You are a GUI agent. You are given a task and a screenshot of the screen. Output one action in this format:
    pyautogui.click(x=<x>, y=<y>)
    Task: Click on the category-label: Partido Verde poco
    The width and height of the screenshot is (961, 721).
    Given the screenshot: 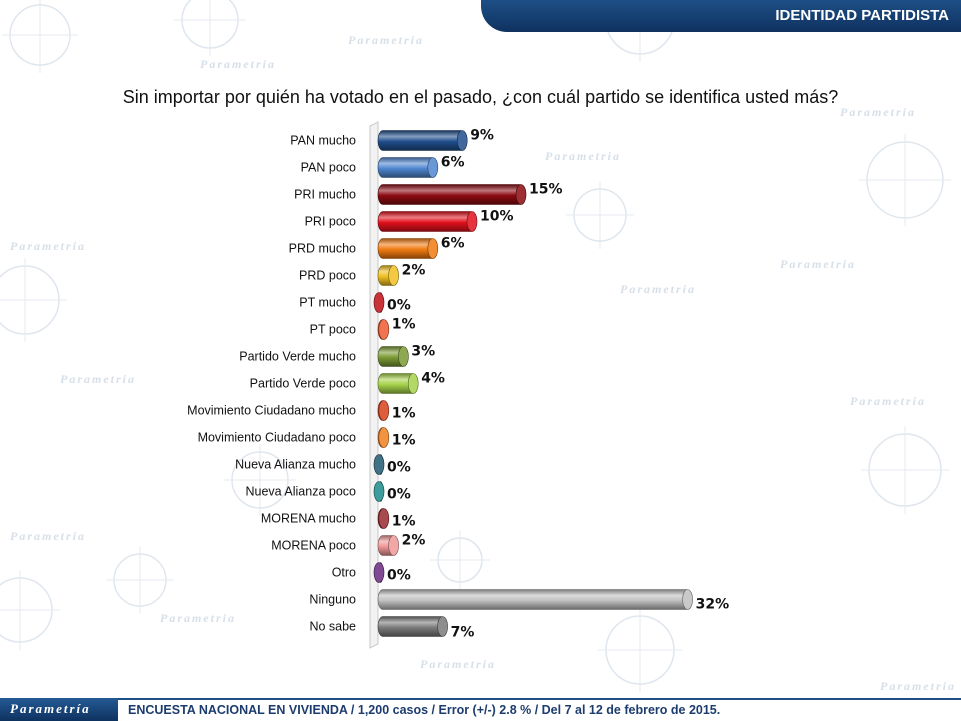 What is the action you would take?
    pyautogui.click(x=303, y=384)
    